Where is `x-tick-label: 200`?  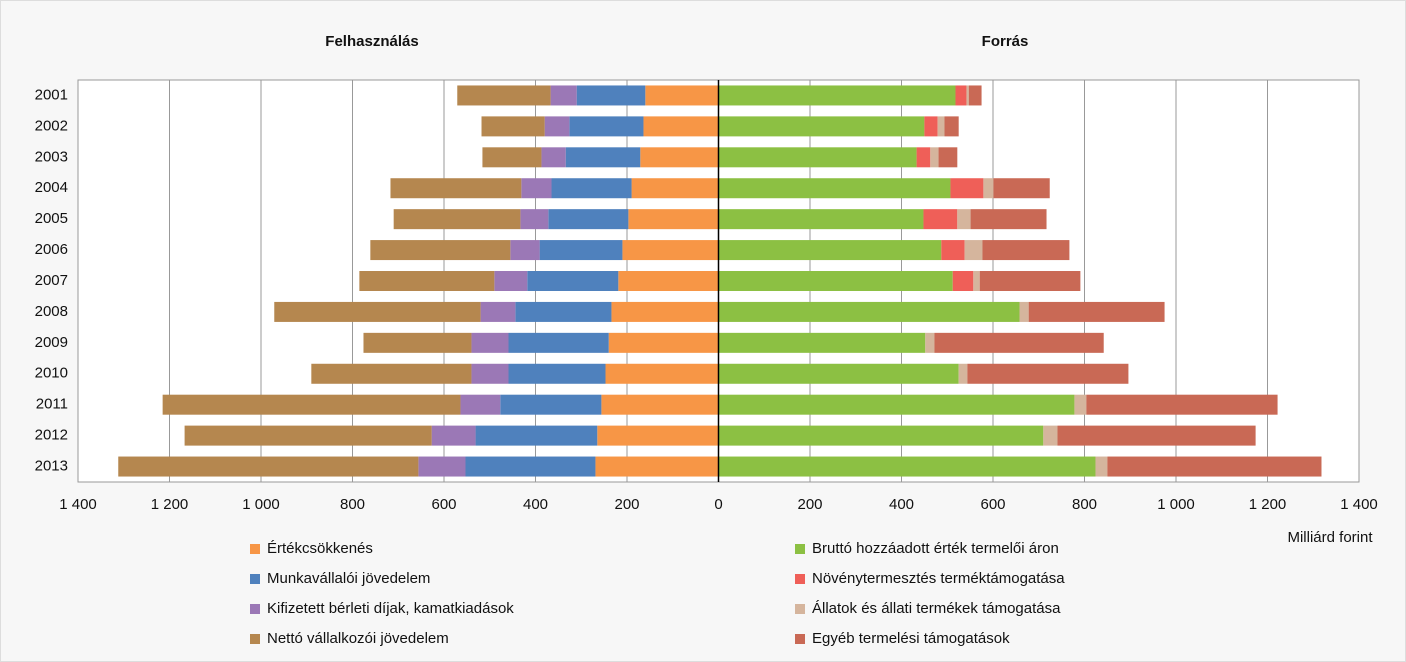 x-tick-label: 200 is located at coordinates (809, 504).